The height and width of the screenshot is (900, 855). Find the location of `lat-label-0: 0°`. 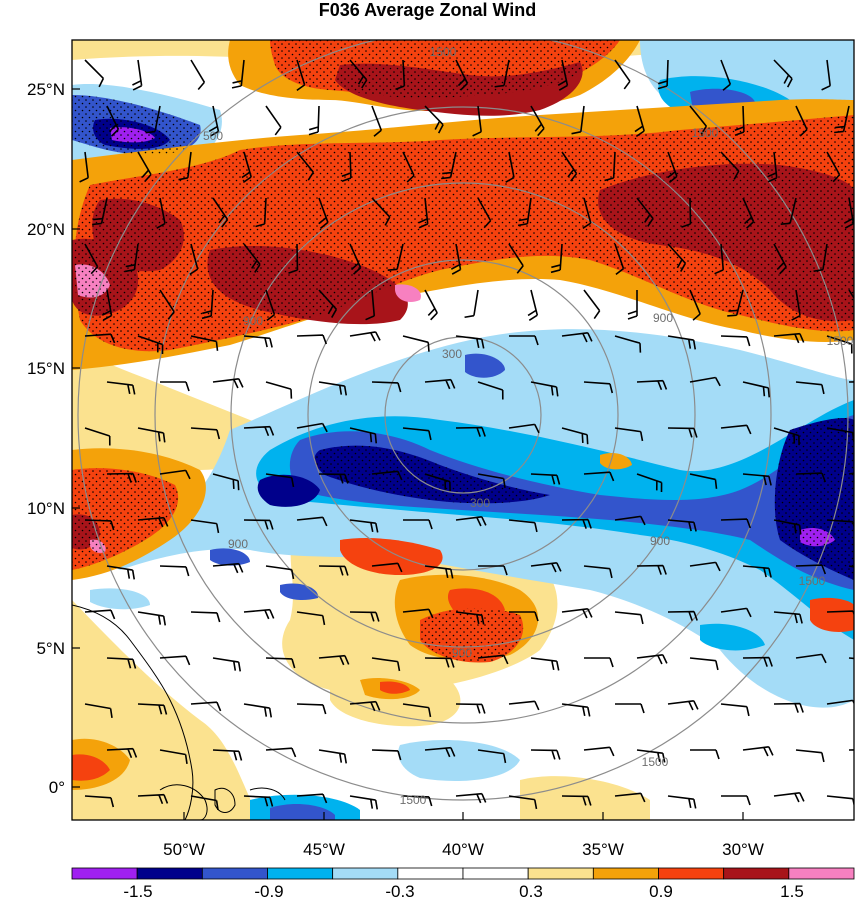

lat-label-0: 0° is located at coordinates (57, 787).